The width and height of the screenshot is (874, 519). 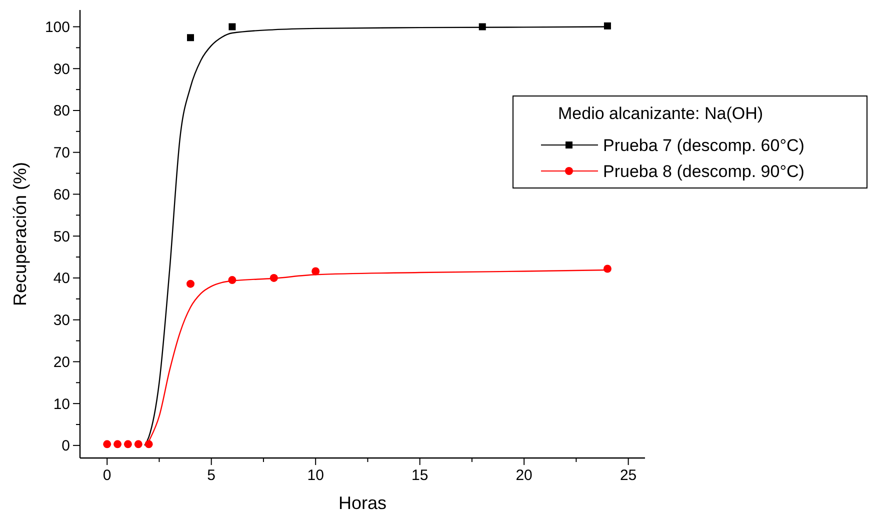 What do you see at coordinates (61, 153) in the screenshot?
I see `y-tick-label: 70` at bounding box center [61, 153].